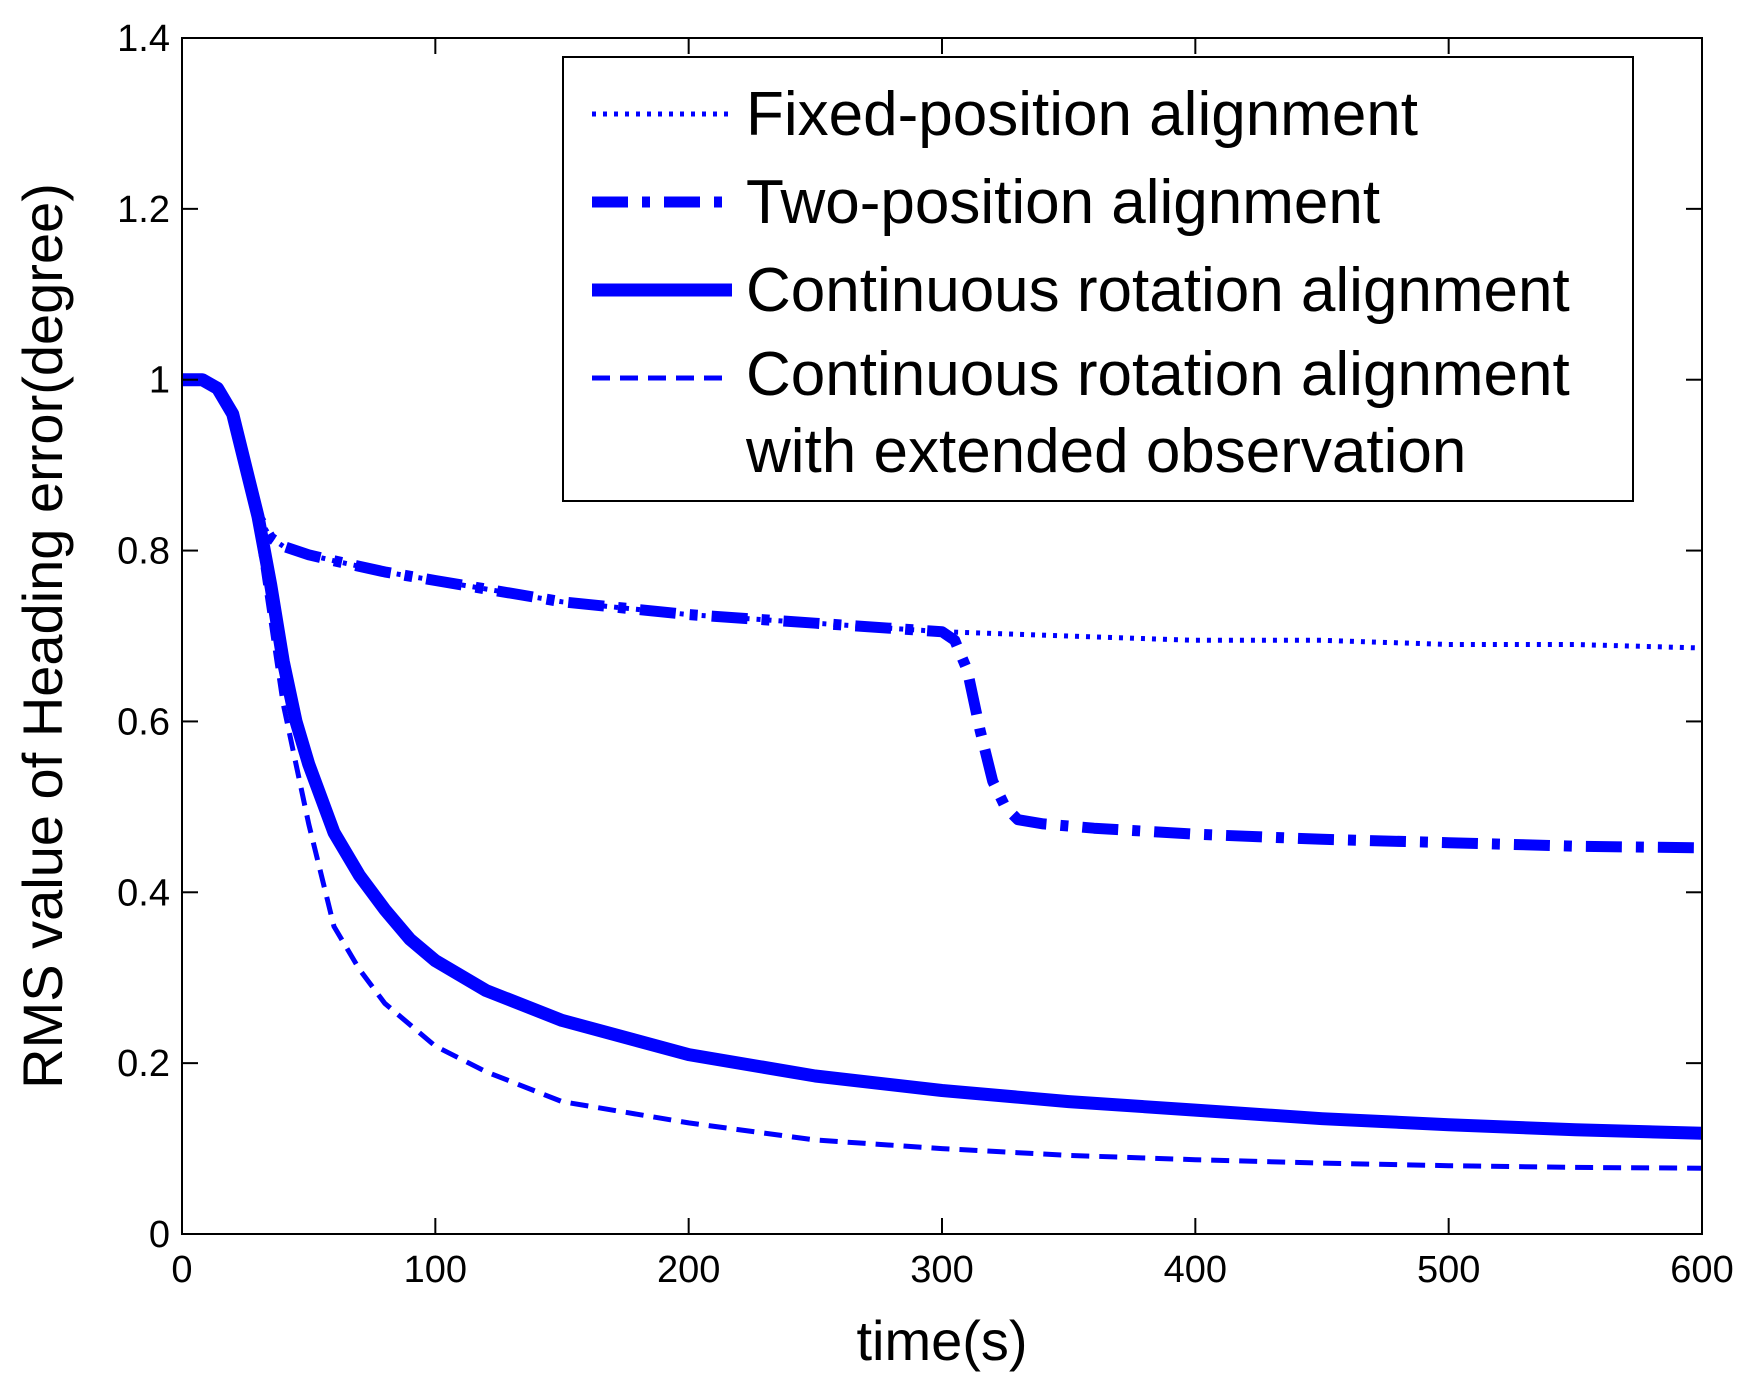 Image resolution: width=1746 pixels, height=1388 pixels. I want to click on legend-label-3: Continuous rotation alignment, so click(1158, 290).